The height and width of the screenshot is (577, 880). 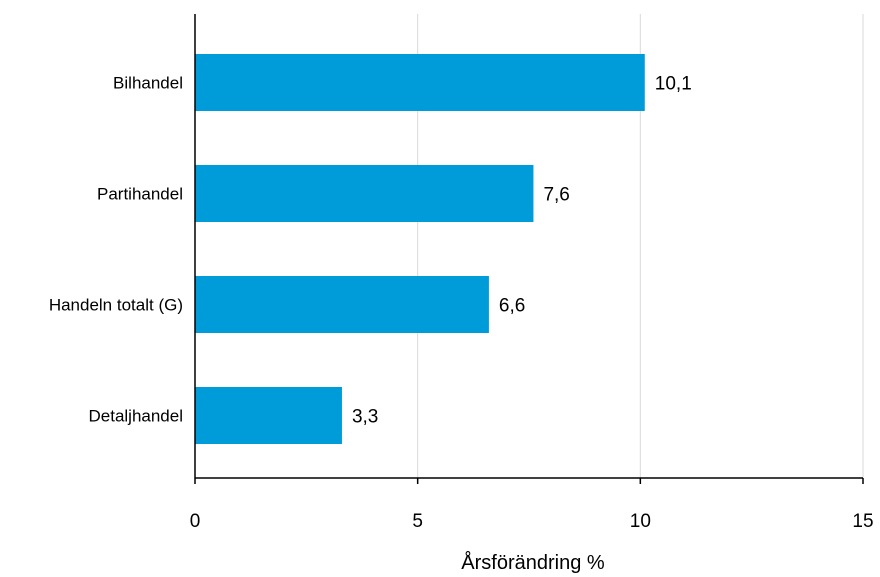 I want to click on x-tick-label-0: 0, so click(x=195, y=521).